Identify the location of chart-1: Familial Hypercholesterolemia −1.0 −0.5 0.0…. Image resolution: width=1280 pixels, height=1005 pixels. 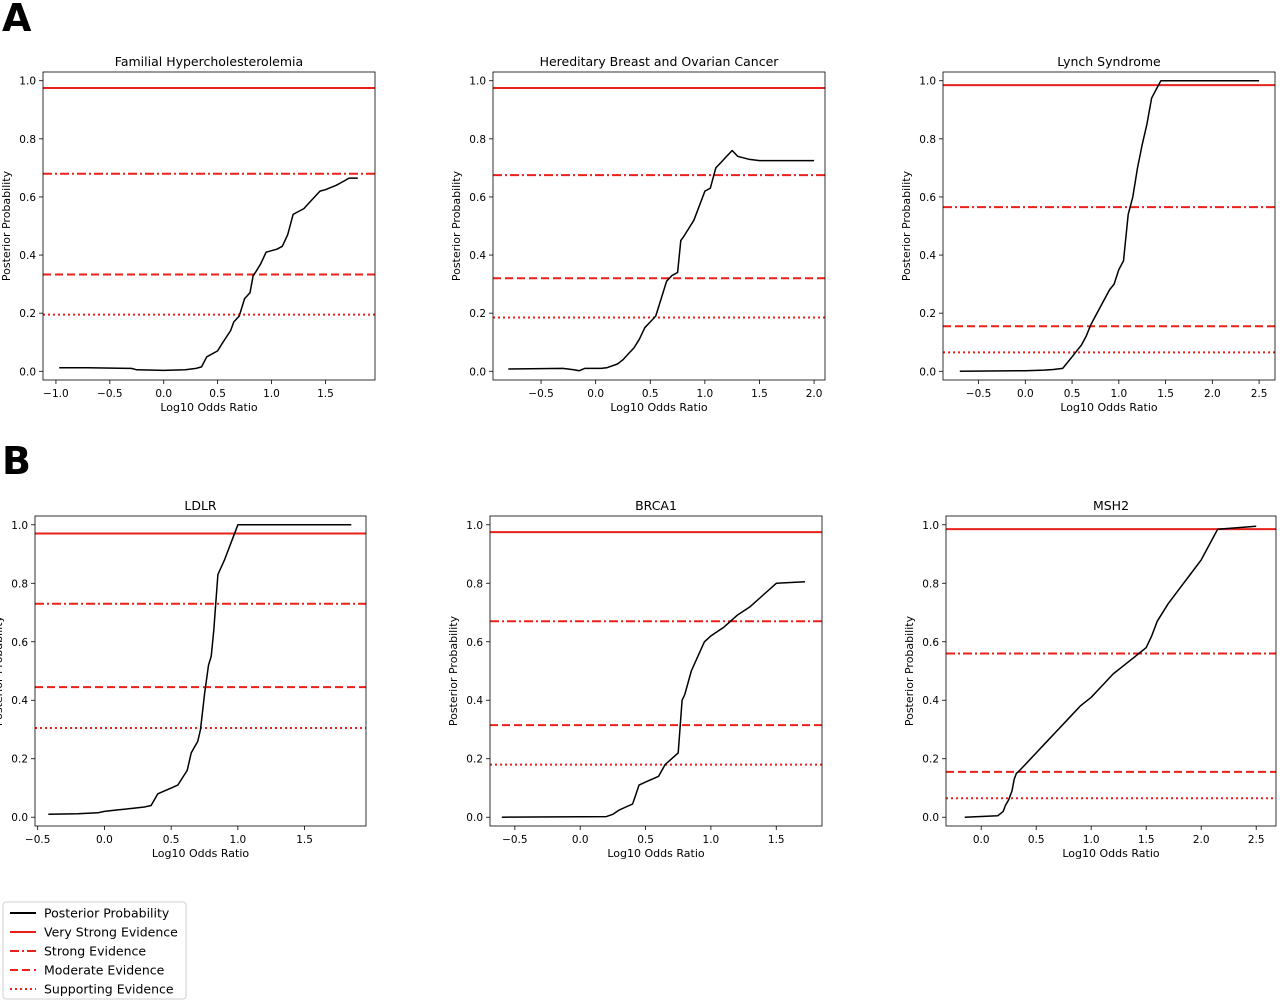
(188, 234).